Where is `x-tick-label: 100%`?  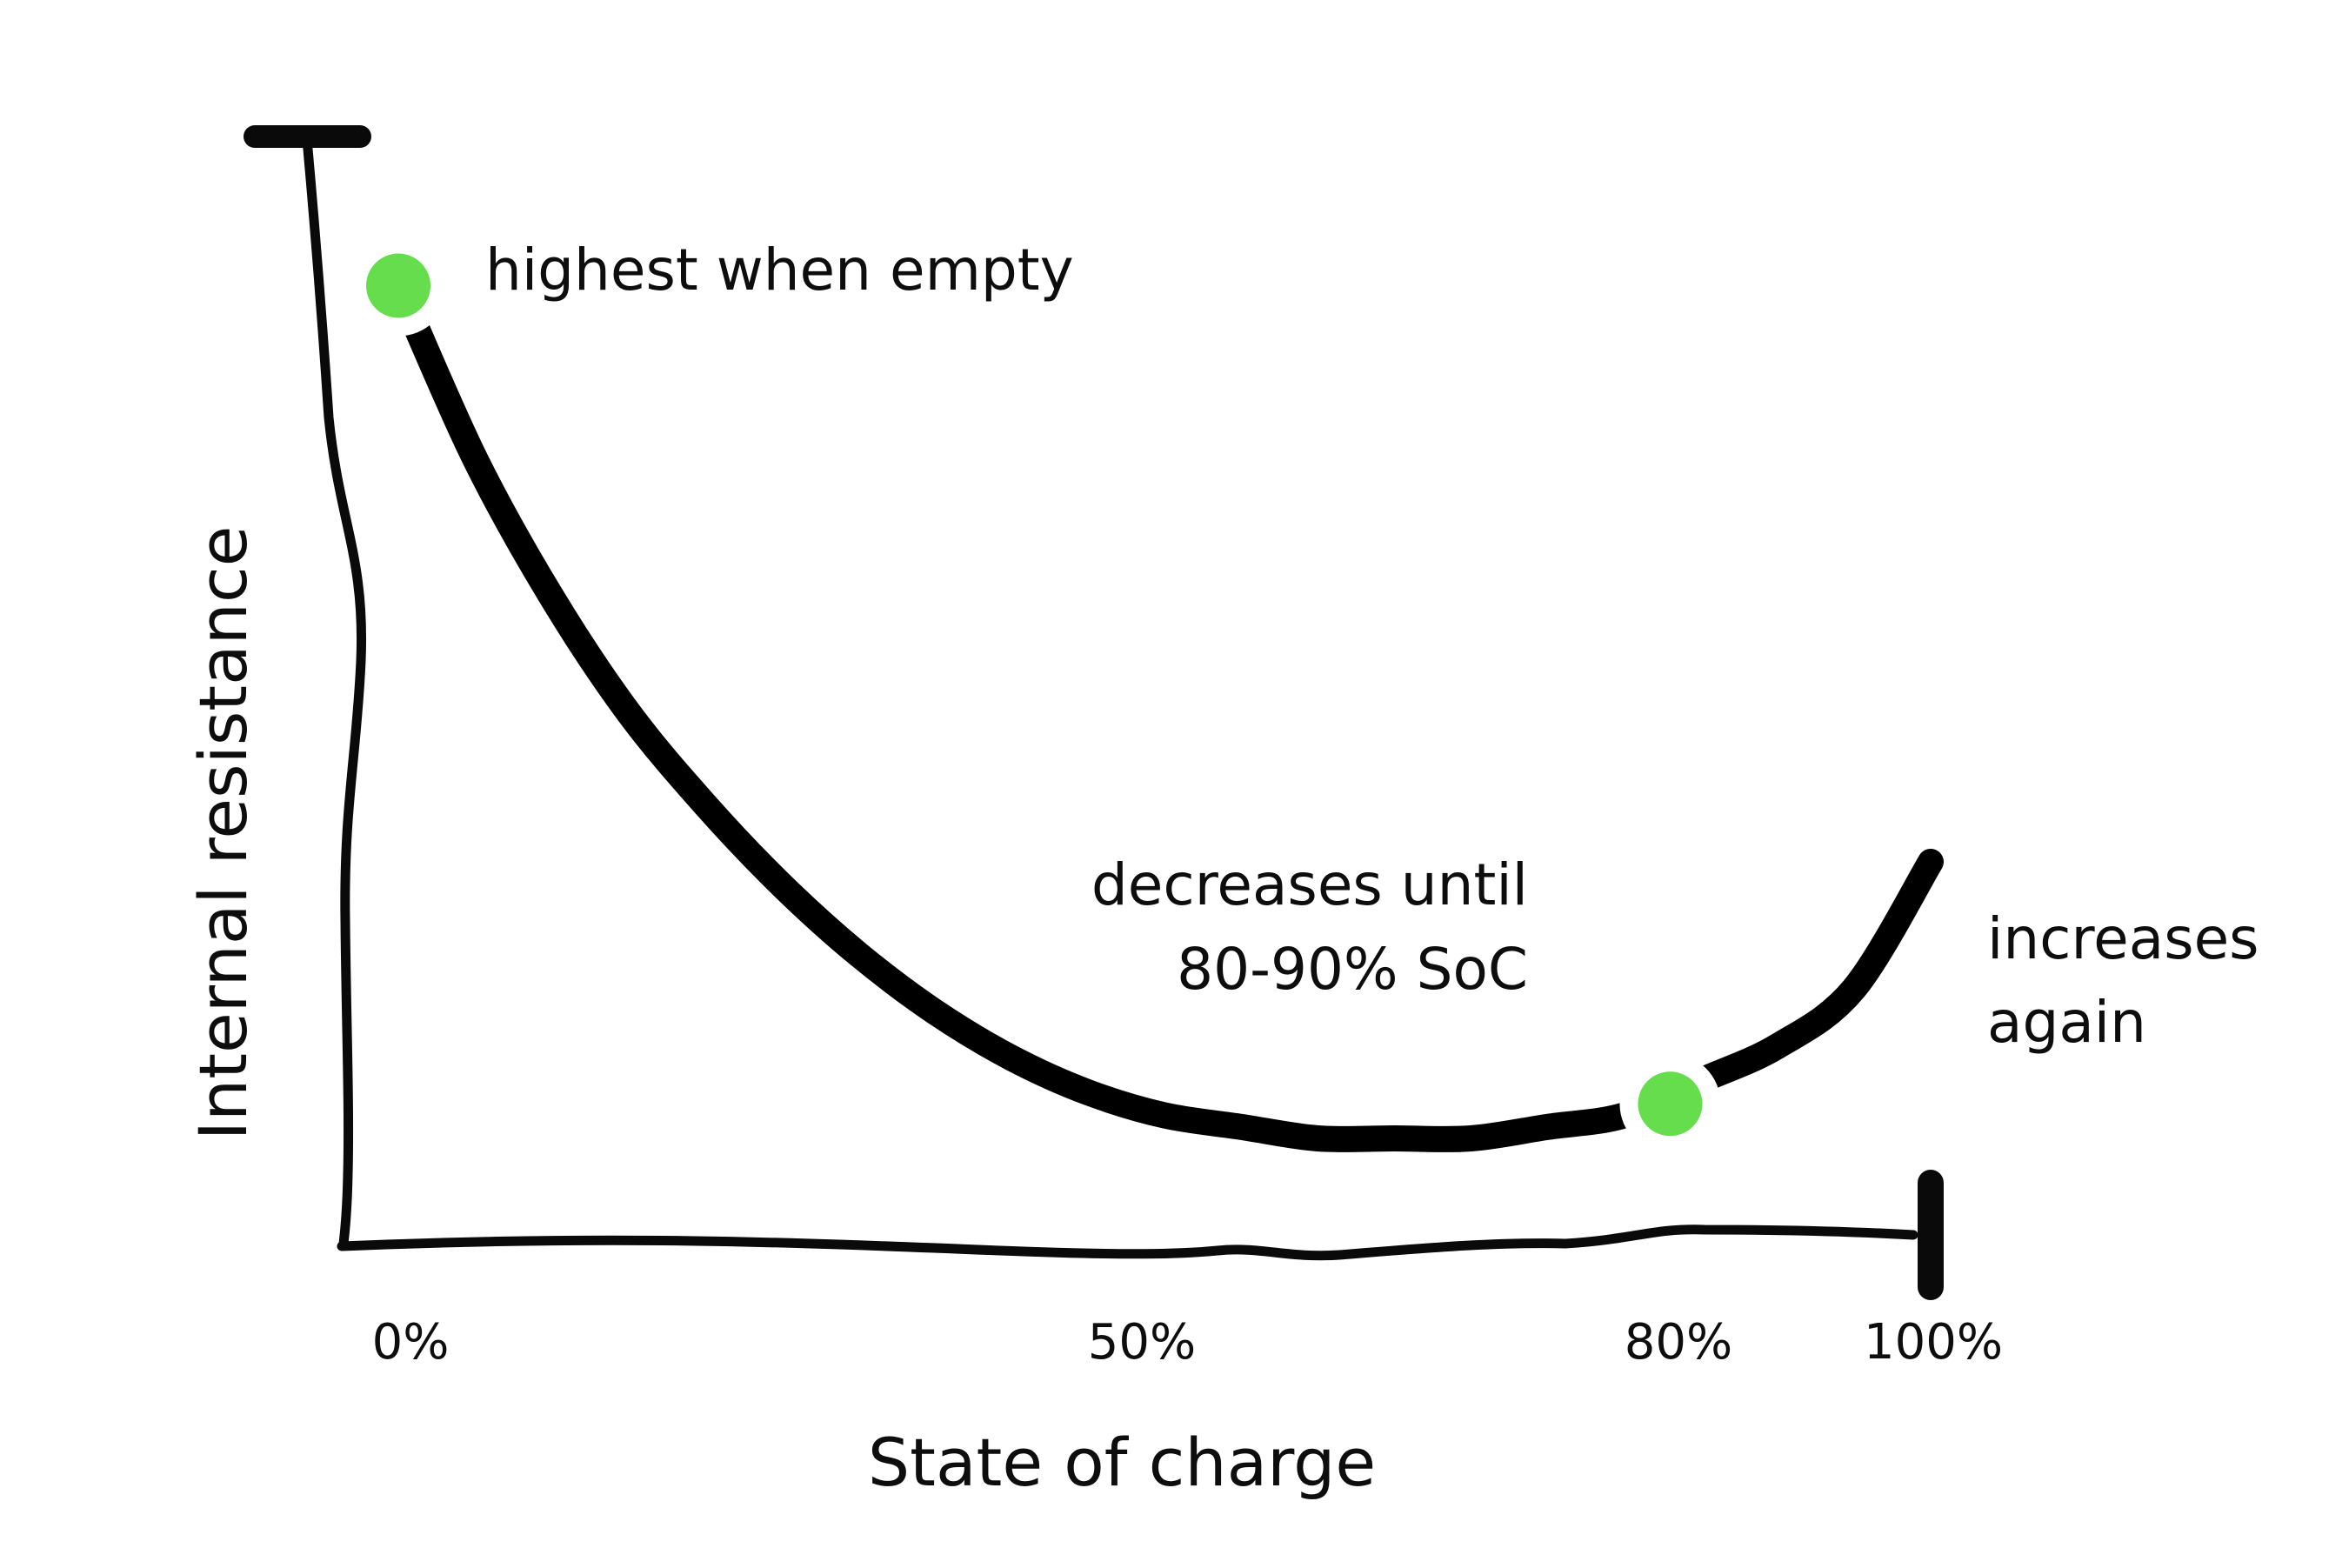
x-tick-label: 100% is located at coordinates (1933, 1342).